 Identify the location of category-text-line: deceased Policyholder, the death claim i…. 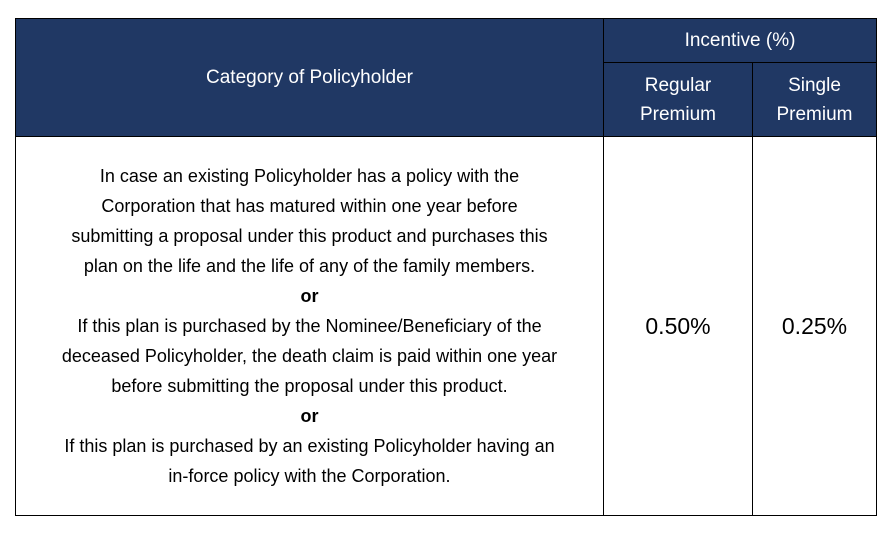
(309, 356).